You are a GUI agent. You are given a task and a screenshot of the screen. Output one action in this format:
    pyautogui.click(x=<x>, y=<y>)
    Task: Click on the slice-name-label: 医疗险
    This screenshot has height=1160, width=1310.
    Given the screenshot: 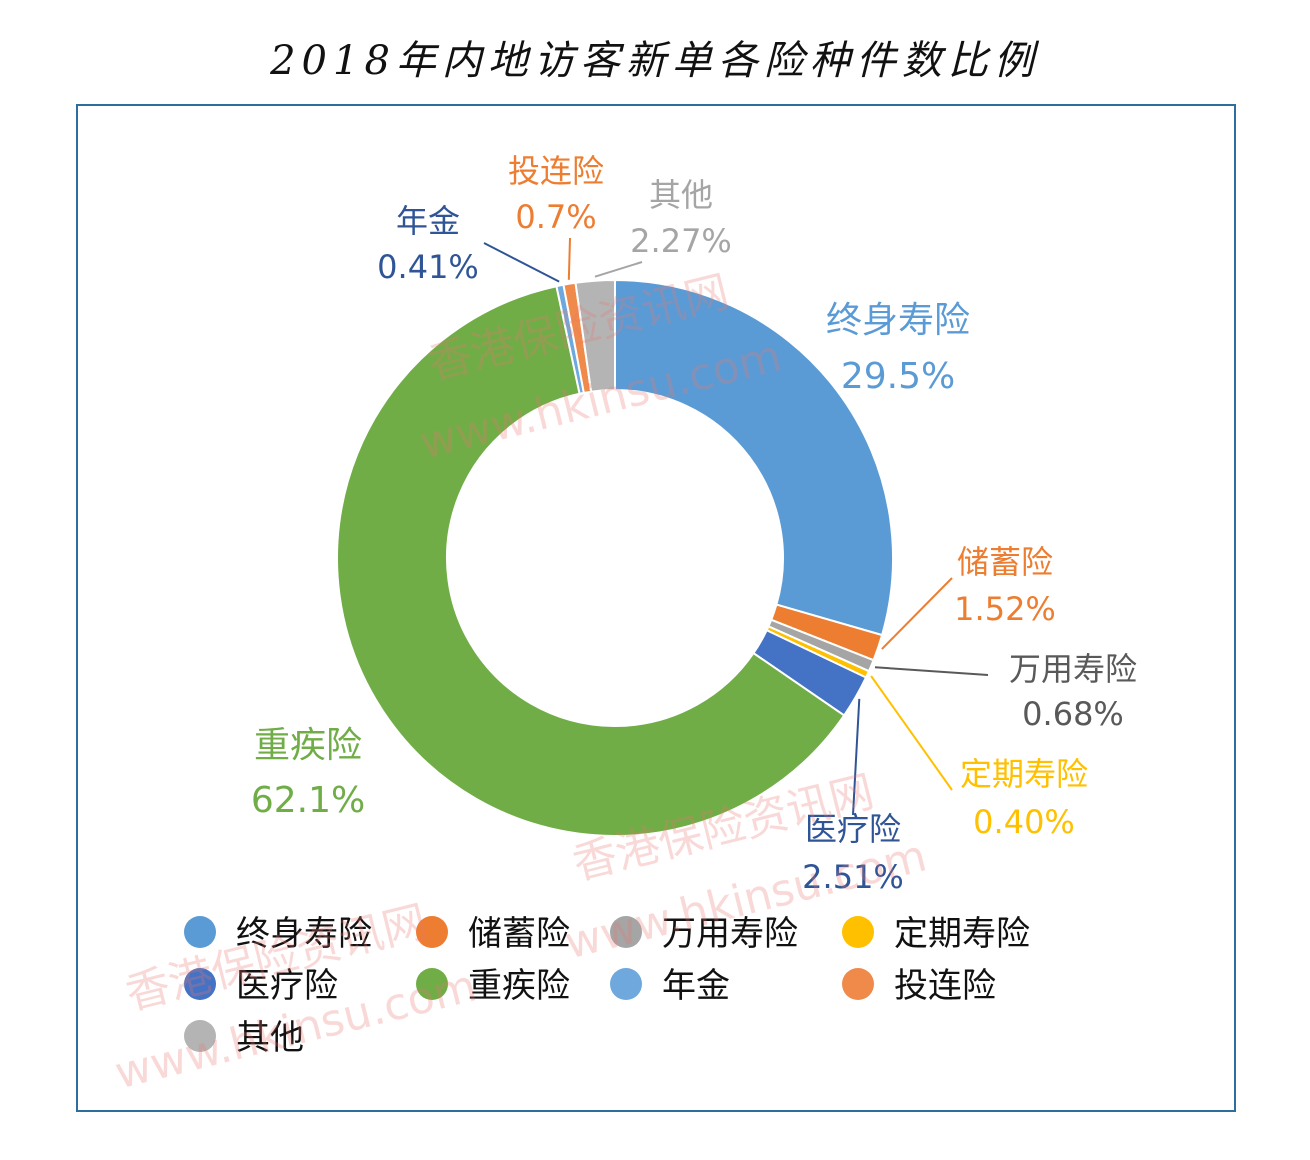 What is the action you would take?
    pyautogui.click(x=853, y=829)
    